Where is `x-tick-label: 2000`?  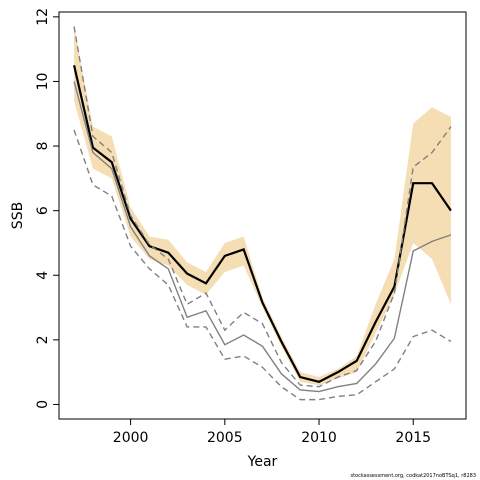
x-tick-label: 2000 is located at coordinates (131, 438).